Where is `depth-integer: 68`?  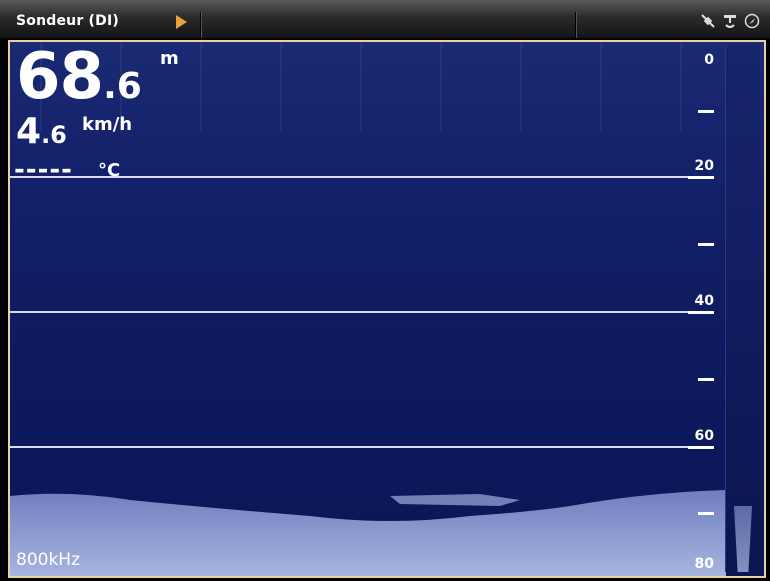 depth-integer: 68 is located at coordinates (60, 77).